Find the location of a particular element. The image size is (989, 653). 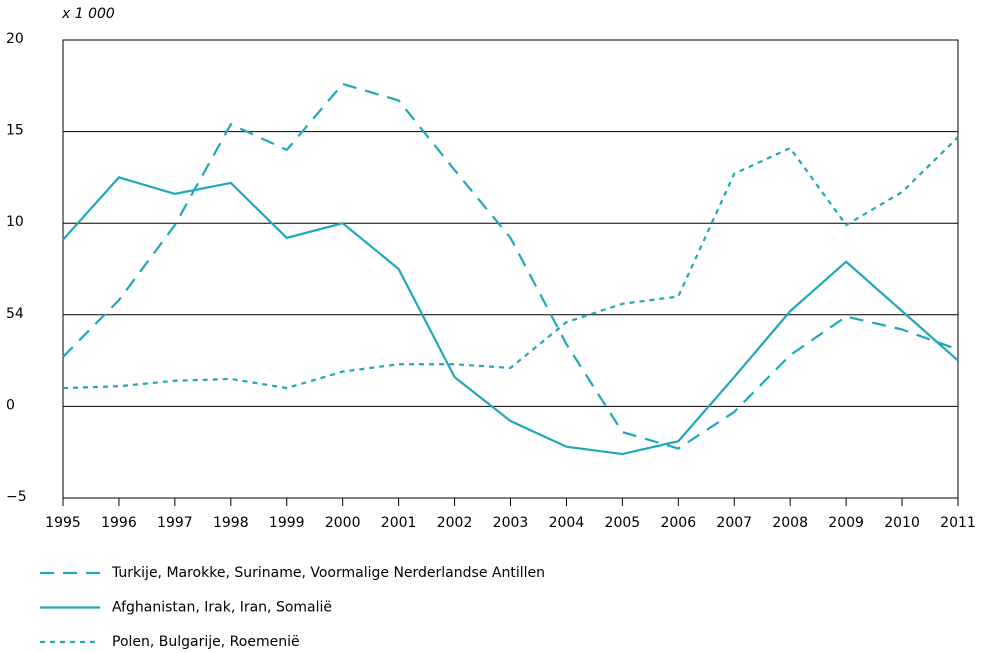

x-tick-label: 2004 is located at coordinates (567, 523).